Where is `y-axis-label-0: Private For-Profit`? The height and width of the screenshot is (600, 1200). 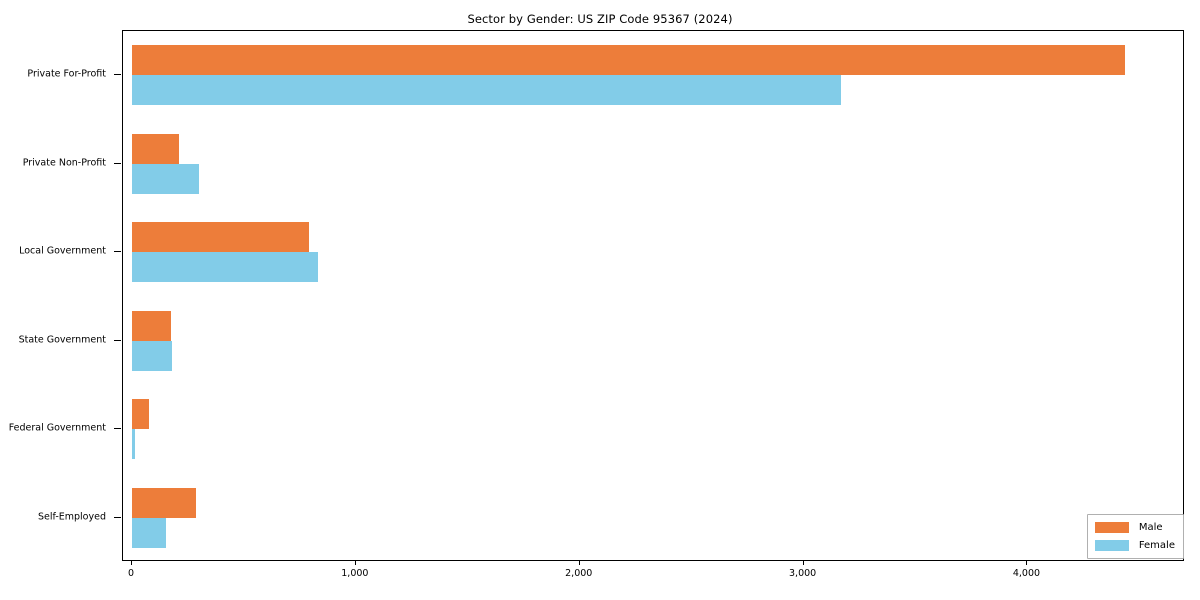 y-axis-label-0: Private For-Profit is located at coordinates (66, 74).